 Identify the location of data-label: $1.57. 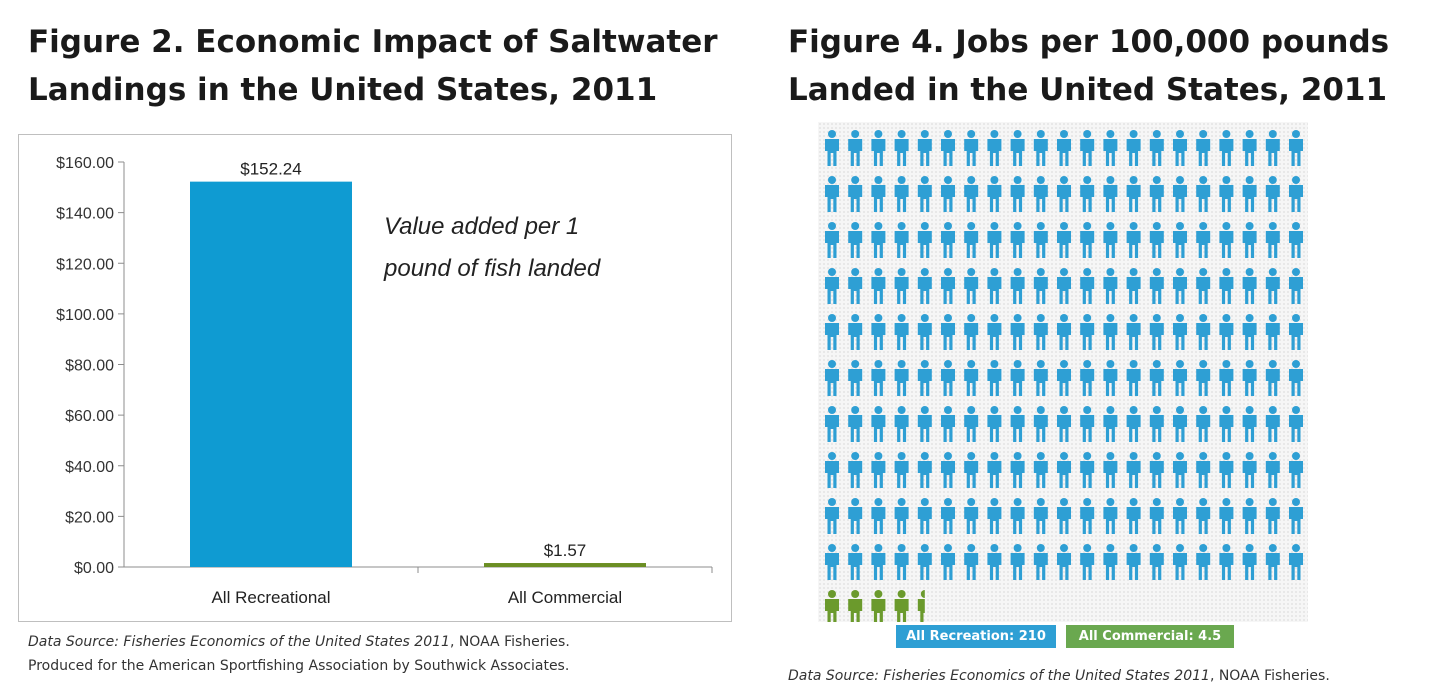
(565, 550).